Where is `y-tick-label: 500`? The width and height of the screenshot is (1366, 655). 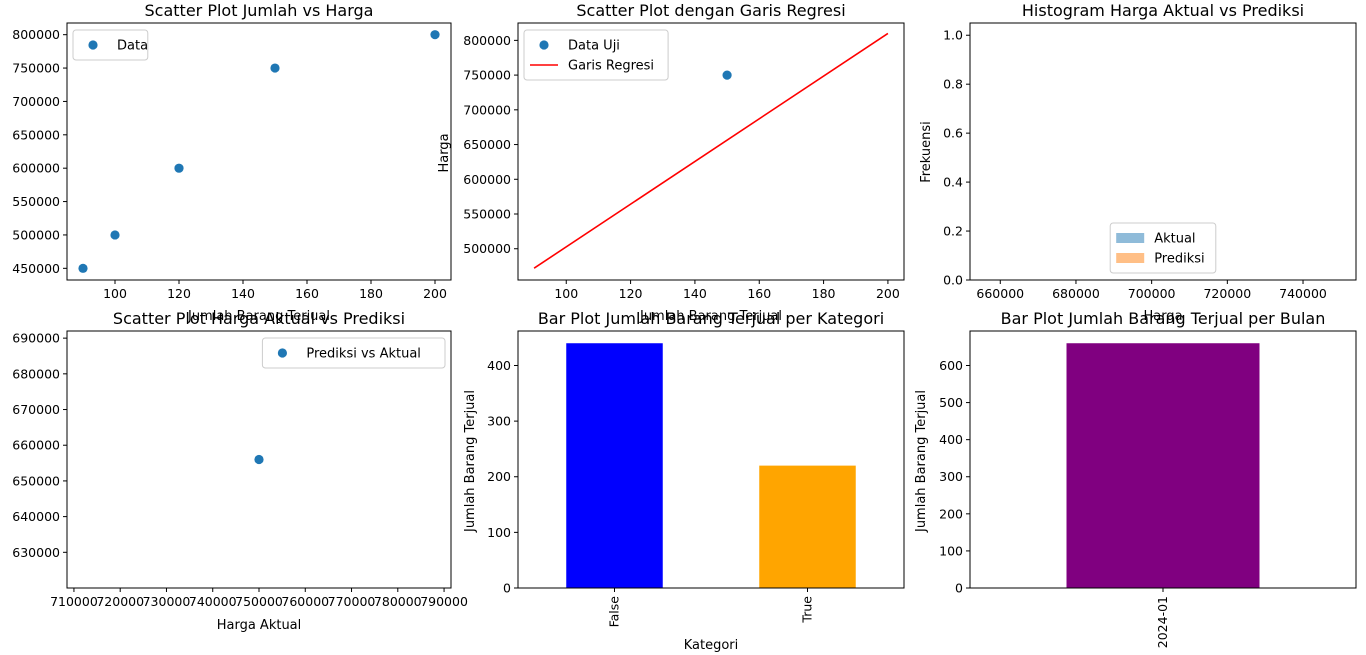
y-tick-label: 500 is located at coordinates (951, 402).